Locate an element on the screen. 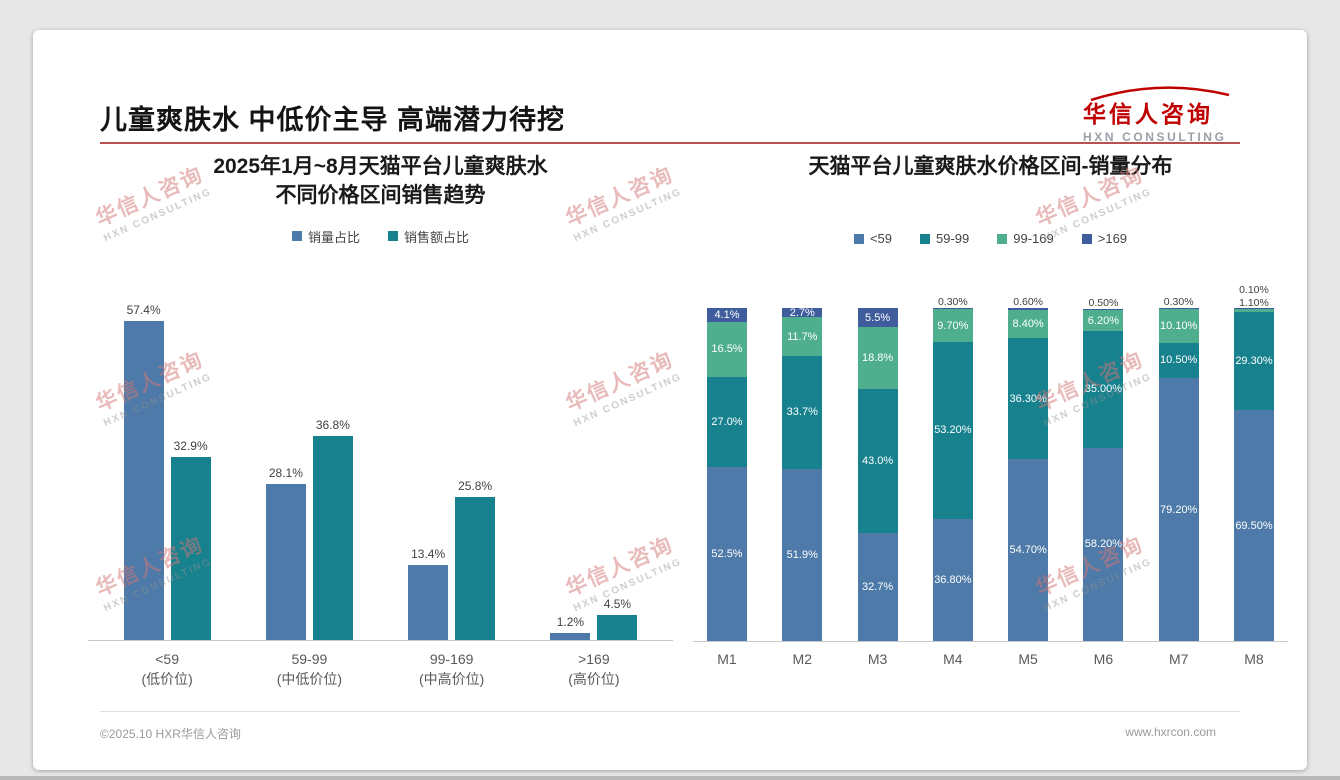  x-axis-label: 99-169 (中高价位) is located at coordinates (452, 669).